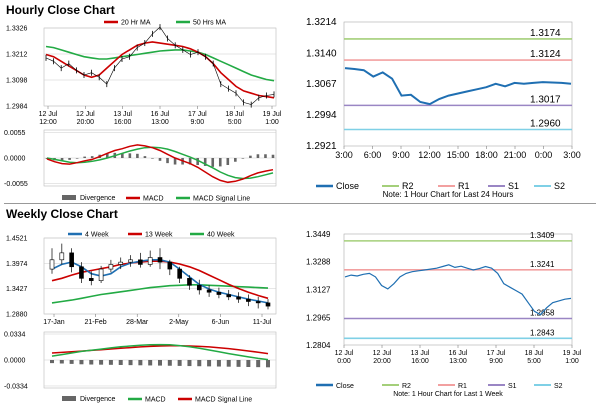 Image resolution: width=600 pixels, height=413 pixels. What do you see at coordinates (136, 23) in the screenshot?
I see `legend-ma20-label: 20 Hr MA` at bounding box center [136, 23].